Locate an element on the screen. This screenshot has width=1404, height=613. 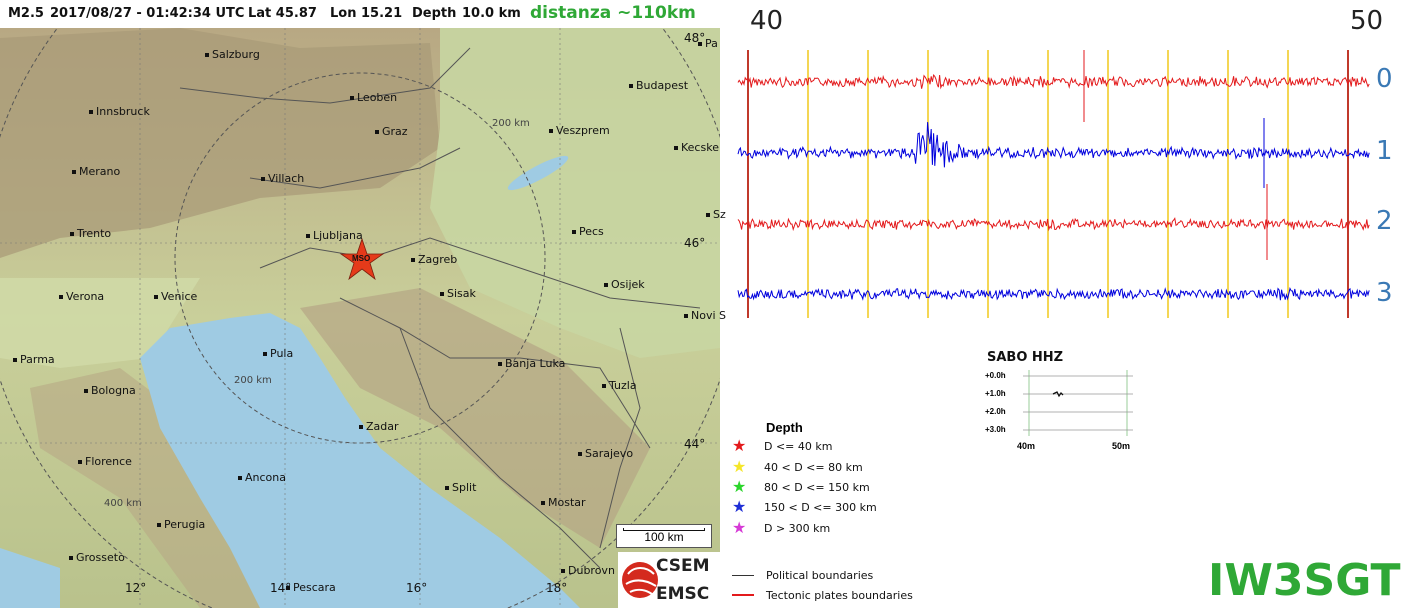
city-label: Trento is located at coordinates (90, 233).